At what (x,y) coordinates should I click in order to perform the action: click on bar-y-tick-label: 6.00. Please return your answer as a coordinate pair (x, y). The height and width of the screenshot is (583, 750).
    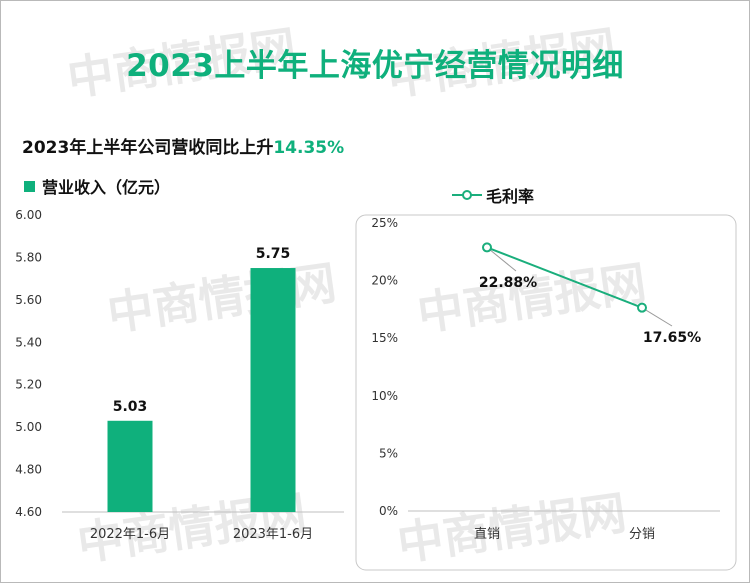
    Looking at the image, I should click on (28, 215).